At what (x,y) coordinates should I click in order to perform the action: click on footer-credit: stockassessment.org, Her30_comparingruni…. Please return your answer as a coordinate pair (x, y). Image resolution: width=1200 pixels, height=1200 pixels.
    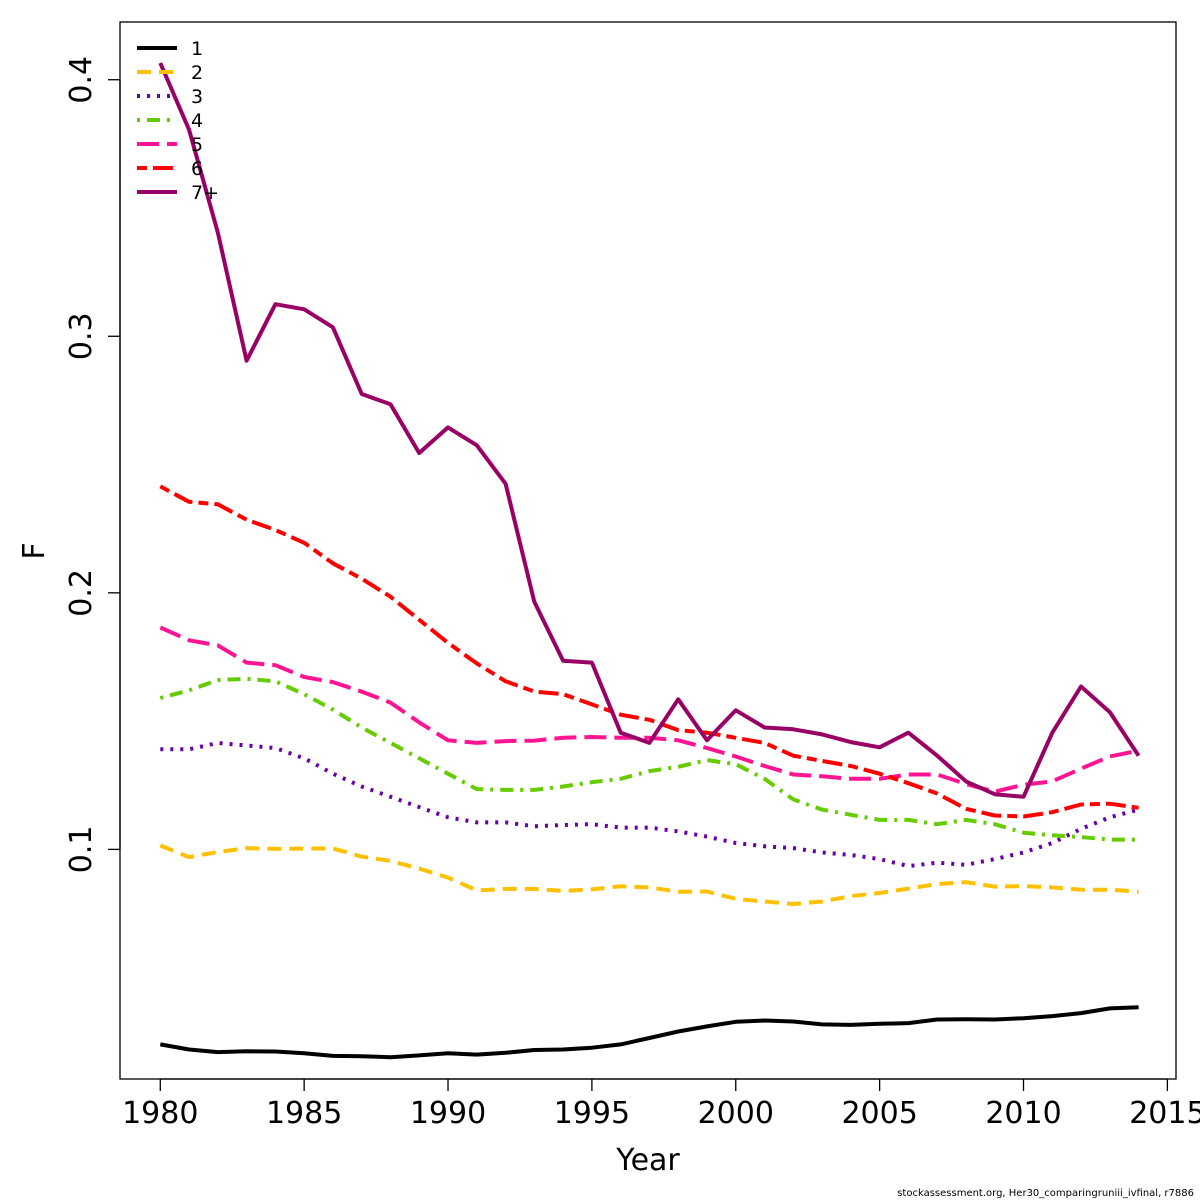
    Looking at the image, I should click on (1045, 1193).